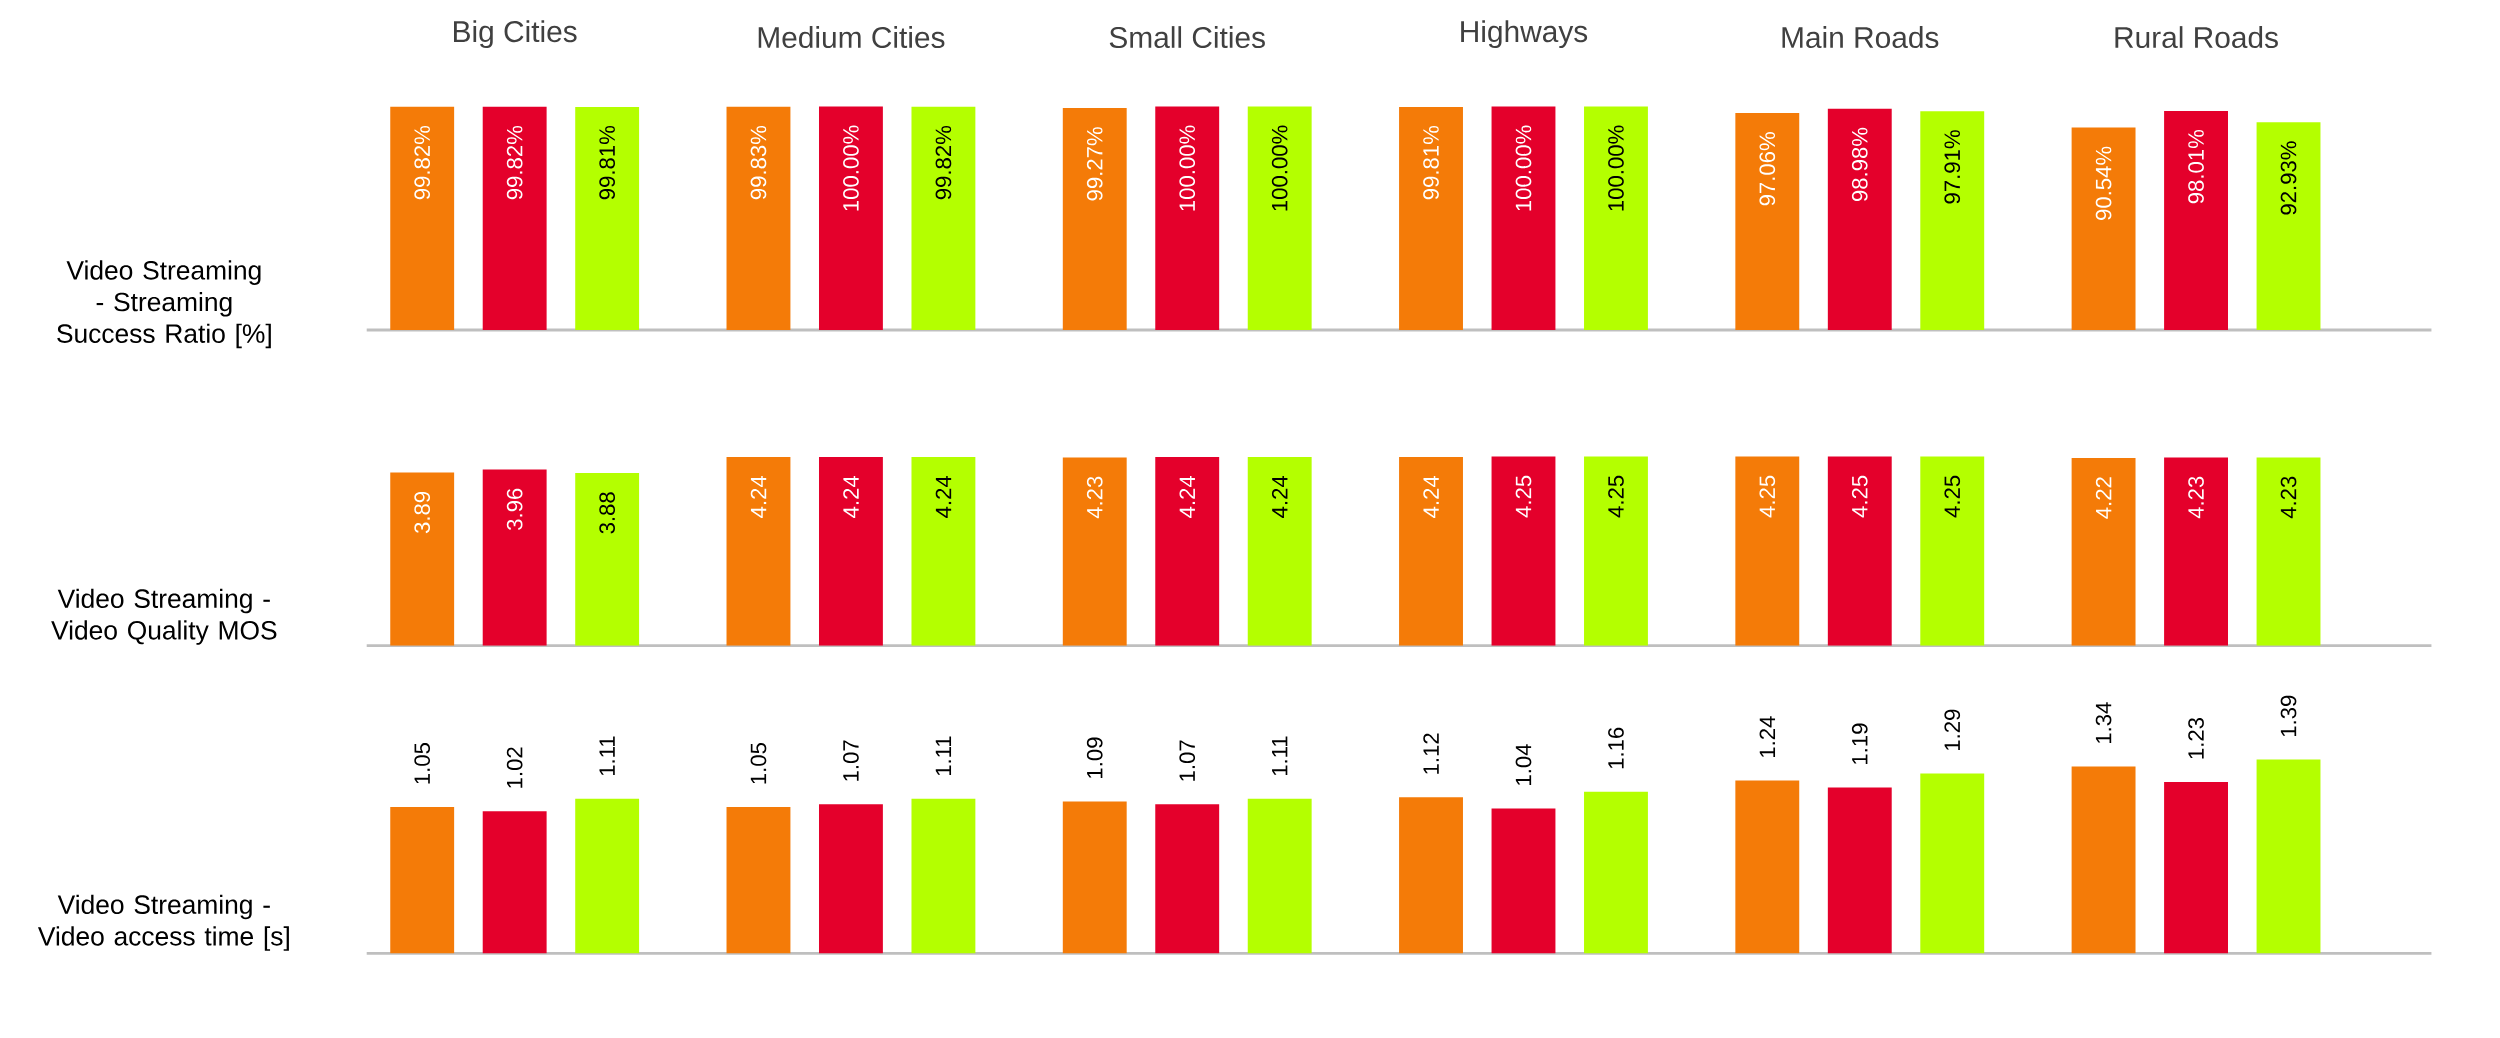 The image size is (2500, 1038). I want to click on x-tick-label: Medium Cities, so click(851, 37).